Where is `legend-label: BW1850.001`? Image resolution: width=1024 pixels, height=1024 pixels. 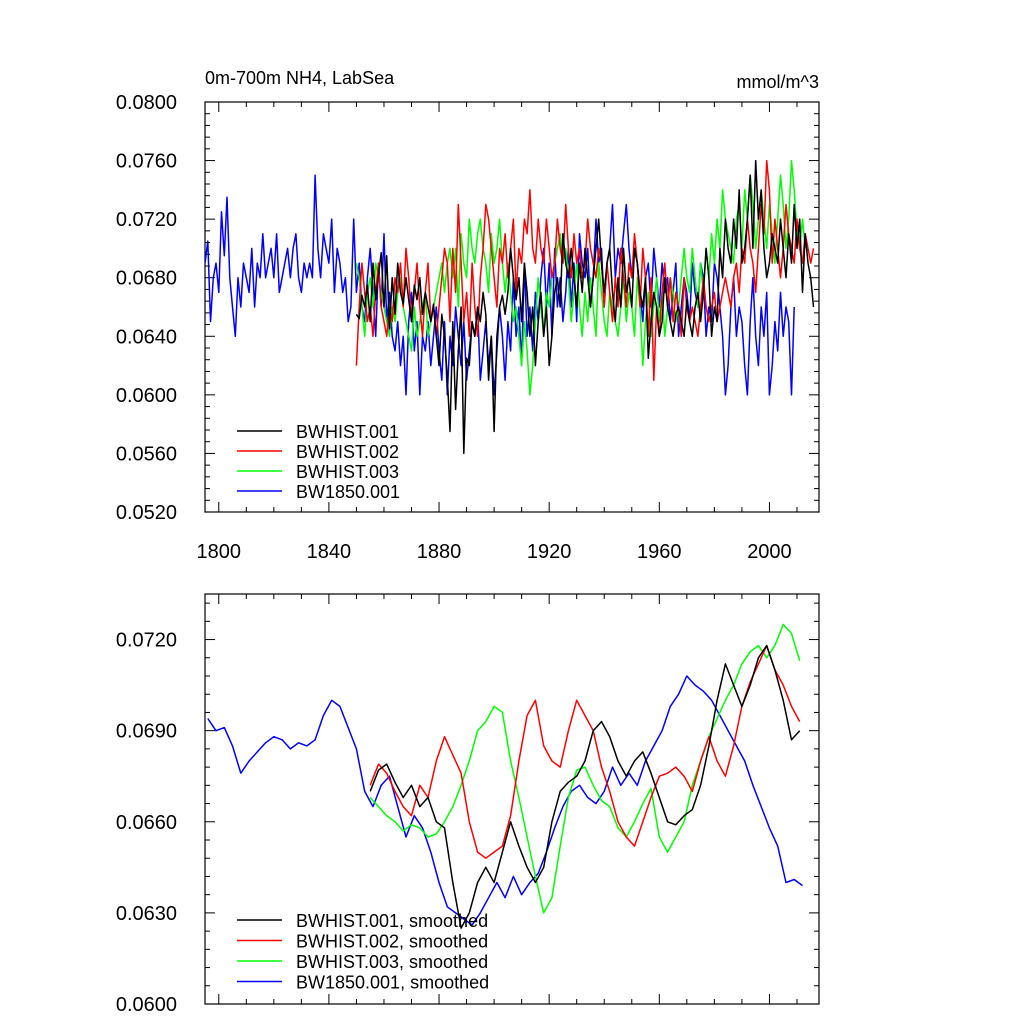 legend-label: BW1850.001 is located at coordinates (348, 492).